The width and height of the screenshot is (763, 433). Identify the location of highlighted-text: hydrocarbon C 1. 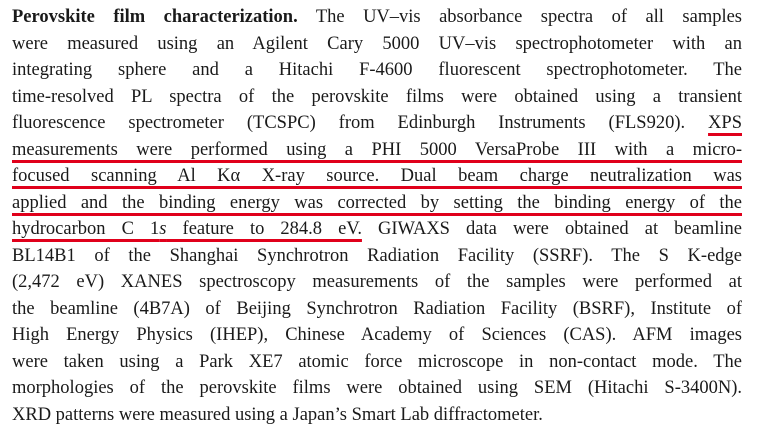
(86, 229).